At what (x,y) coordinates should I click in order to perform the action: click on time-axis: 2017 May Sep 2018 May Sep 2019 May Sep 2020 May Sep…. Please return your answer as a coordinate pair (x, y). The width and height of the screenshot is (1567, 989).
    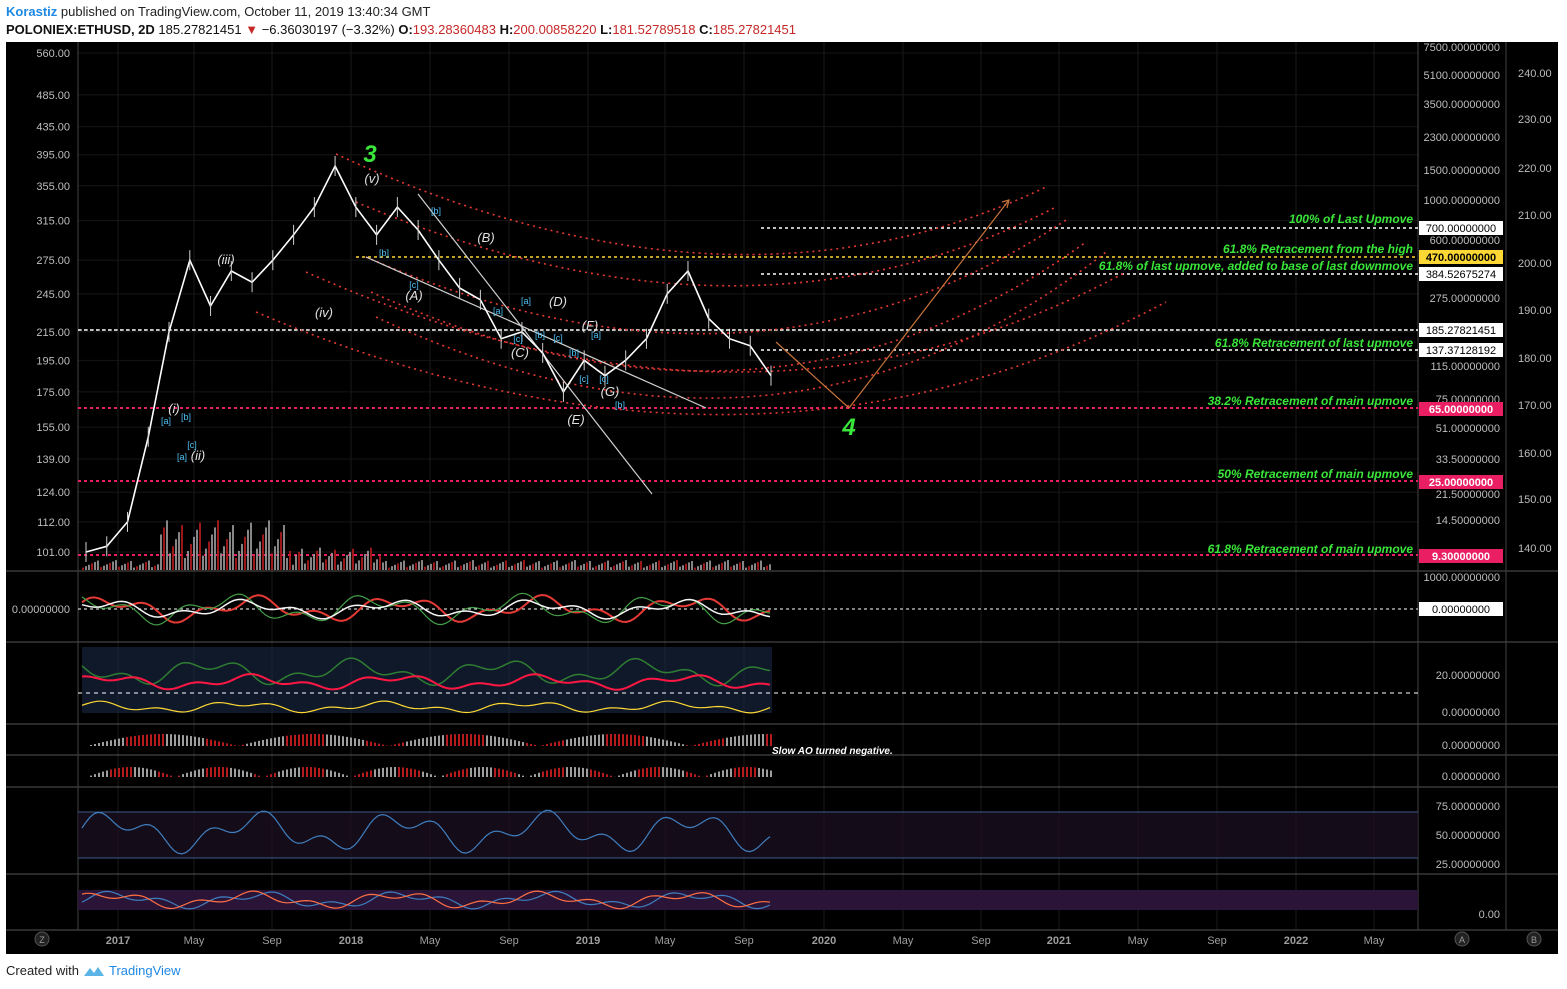
    Looking at the image, I should click on (788, 939).